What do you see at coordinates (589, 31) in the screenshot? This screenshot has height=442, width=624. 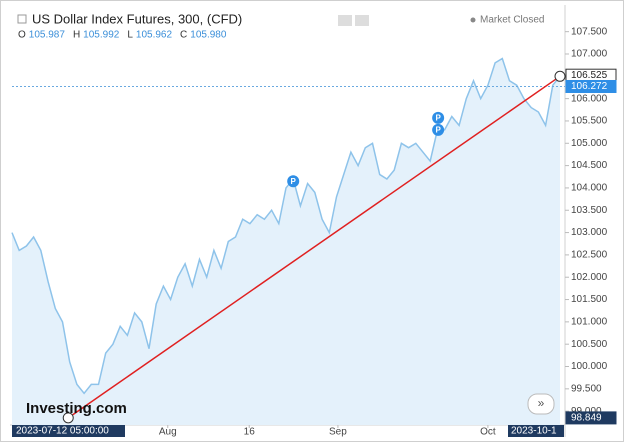 I see `y-tick-label: 107.500` at bounding box center [589, 31].